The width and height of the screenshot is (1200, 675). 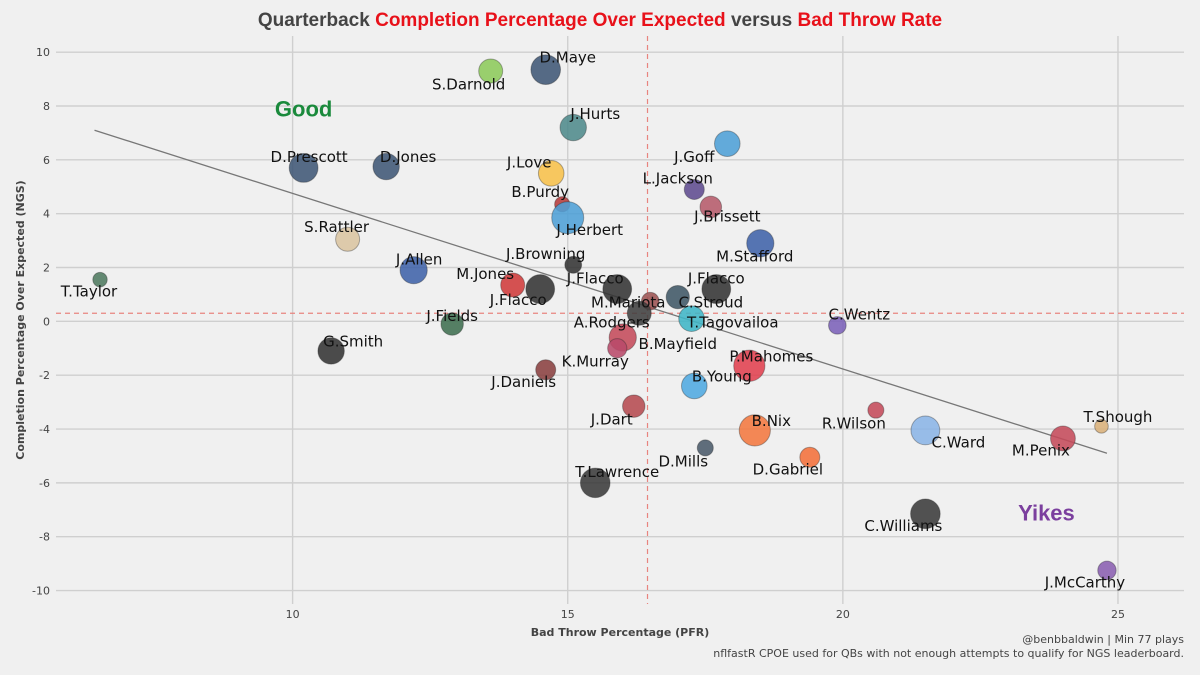 What do you see at coordinates (293, 614) in the screenshot?
I see `x-tick-label: 10` at bounding box center [293, 614].